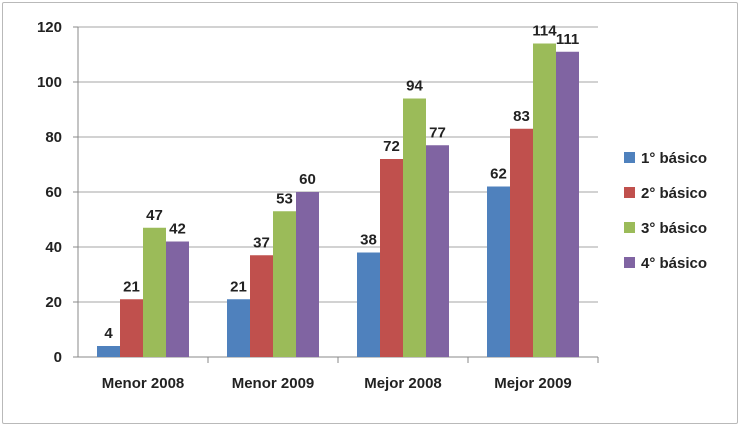 This screenshot has height=428, width=742. I want to click on data-label: 4, so click(108, 333).